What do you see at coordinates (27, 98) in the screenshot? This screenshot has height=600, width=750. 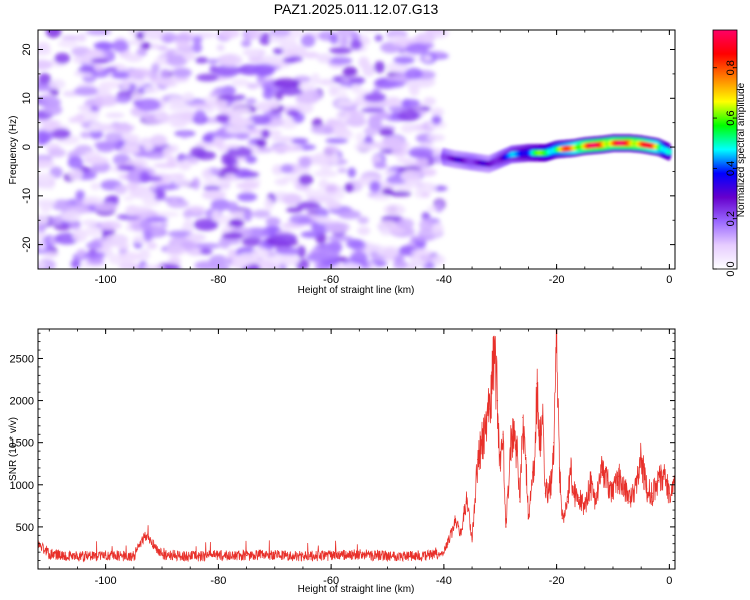 I see `y-tick-label: 10` at bounding box center [27, 98].